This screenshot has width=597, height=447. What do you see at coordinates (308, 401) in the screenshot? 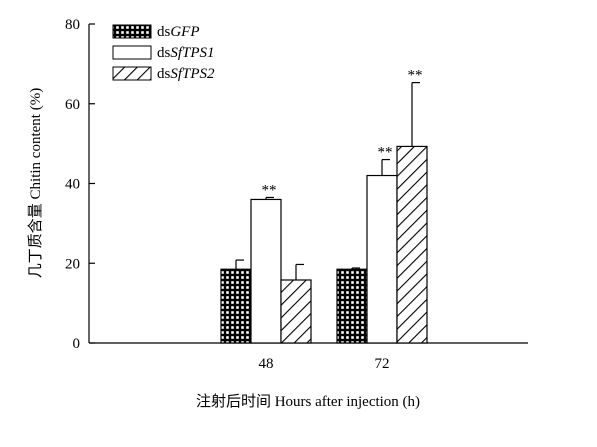
I see `x-axis-label: 注射后时间 Hours after injection (h)` at bounding box center [308, 401].